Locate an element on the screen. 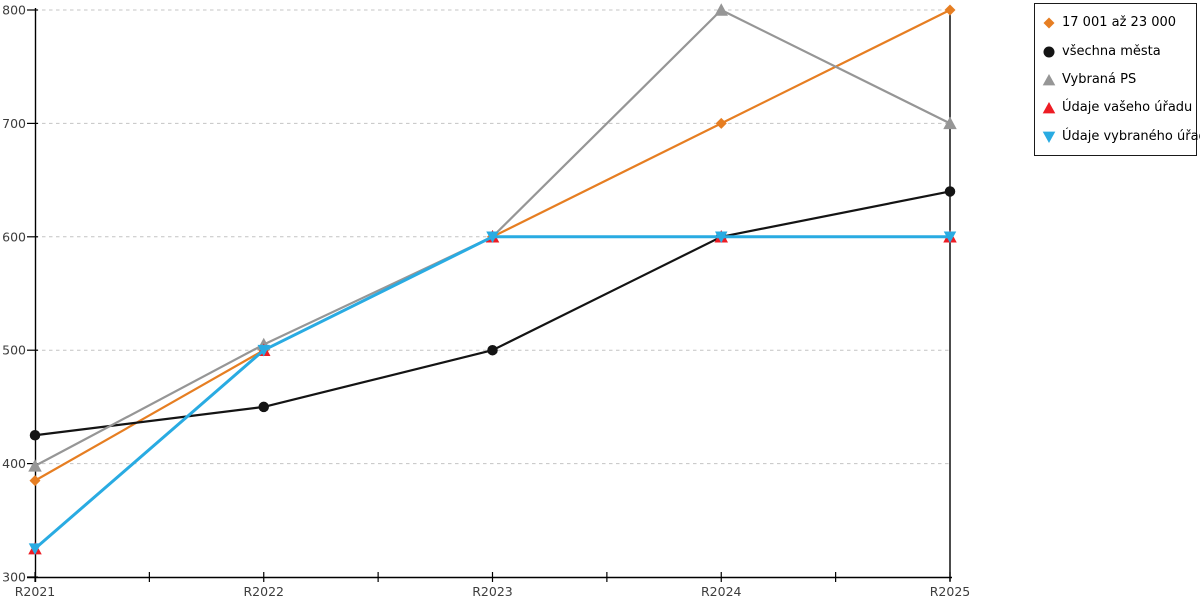 This screenshot has height=600, width=1200. triangle-down-icon is located at coordinates (1049, 137).